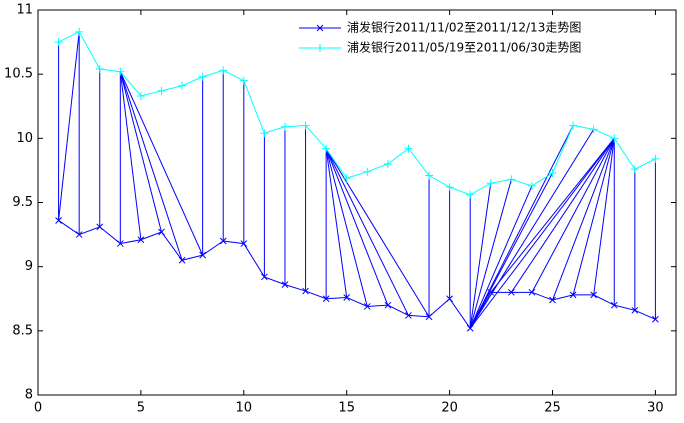 Image resolution: width=684 pixels, height=423 pixels. I want to click on legend-label: 浦发银行2011/05/19至2011/06/30走势图, so click(464, 47).